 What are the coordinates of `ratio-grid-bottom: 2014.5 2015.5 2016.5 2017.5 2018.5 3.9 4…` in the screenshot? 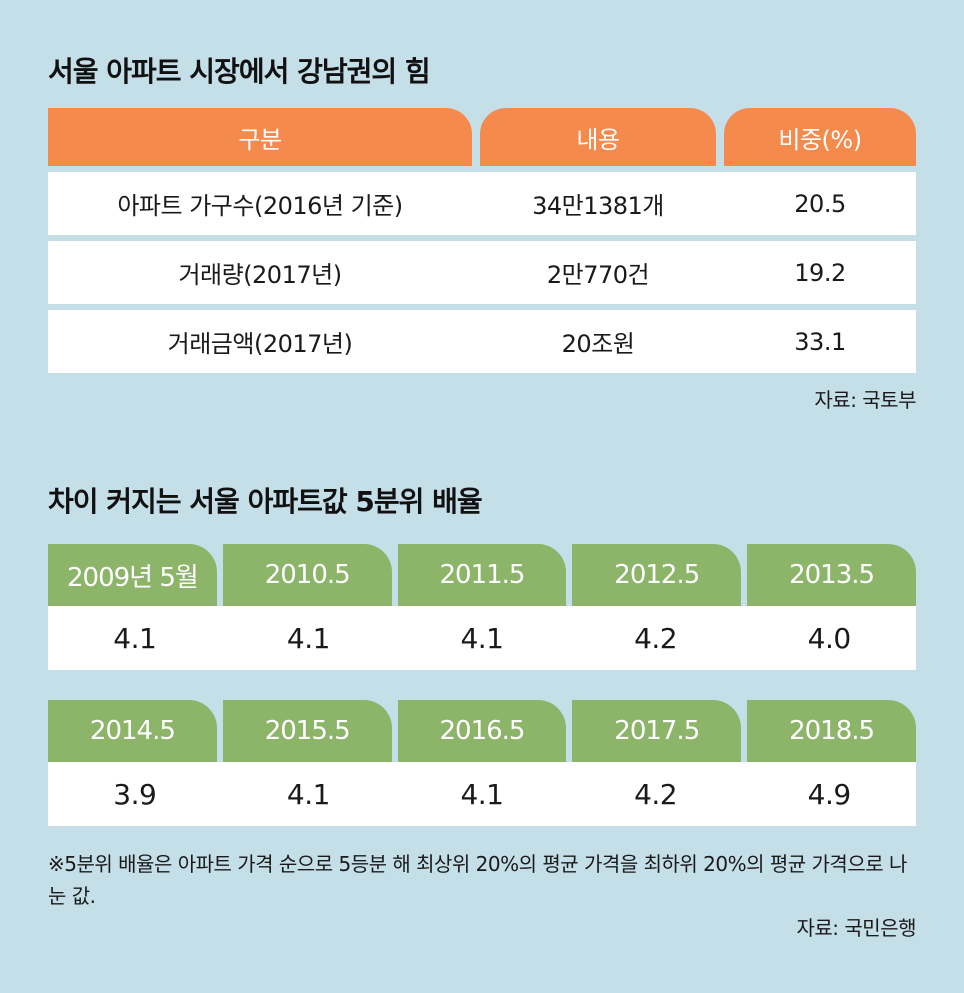 It's located at (482, 763).